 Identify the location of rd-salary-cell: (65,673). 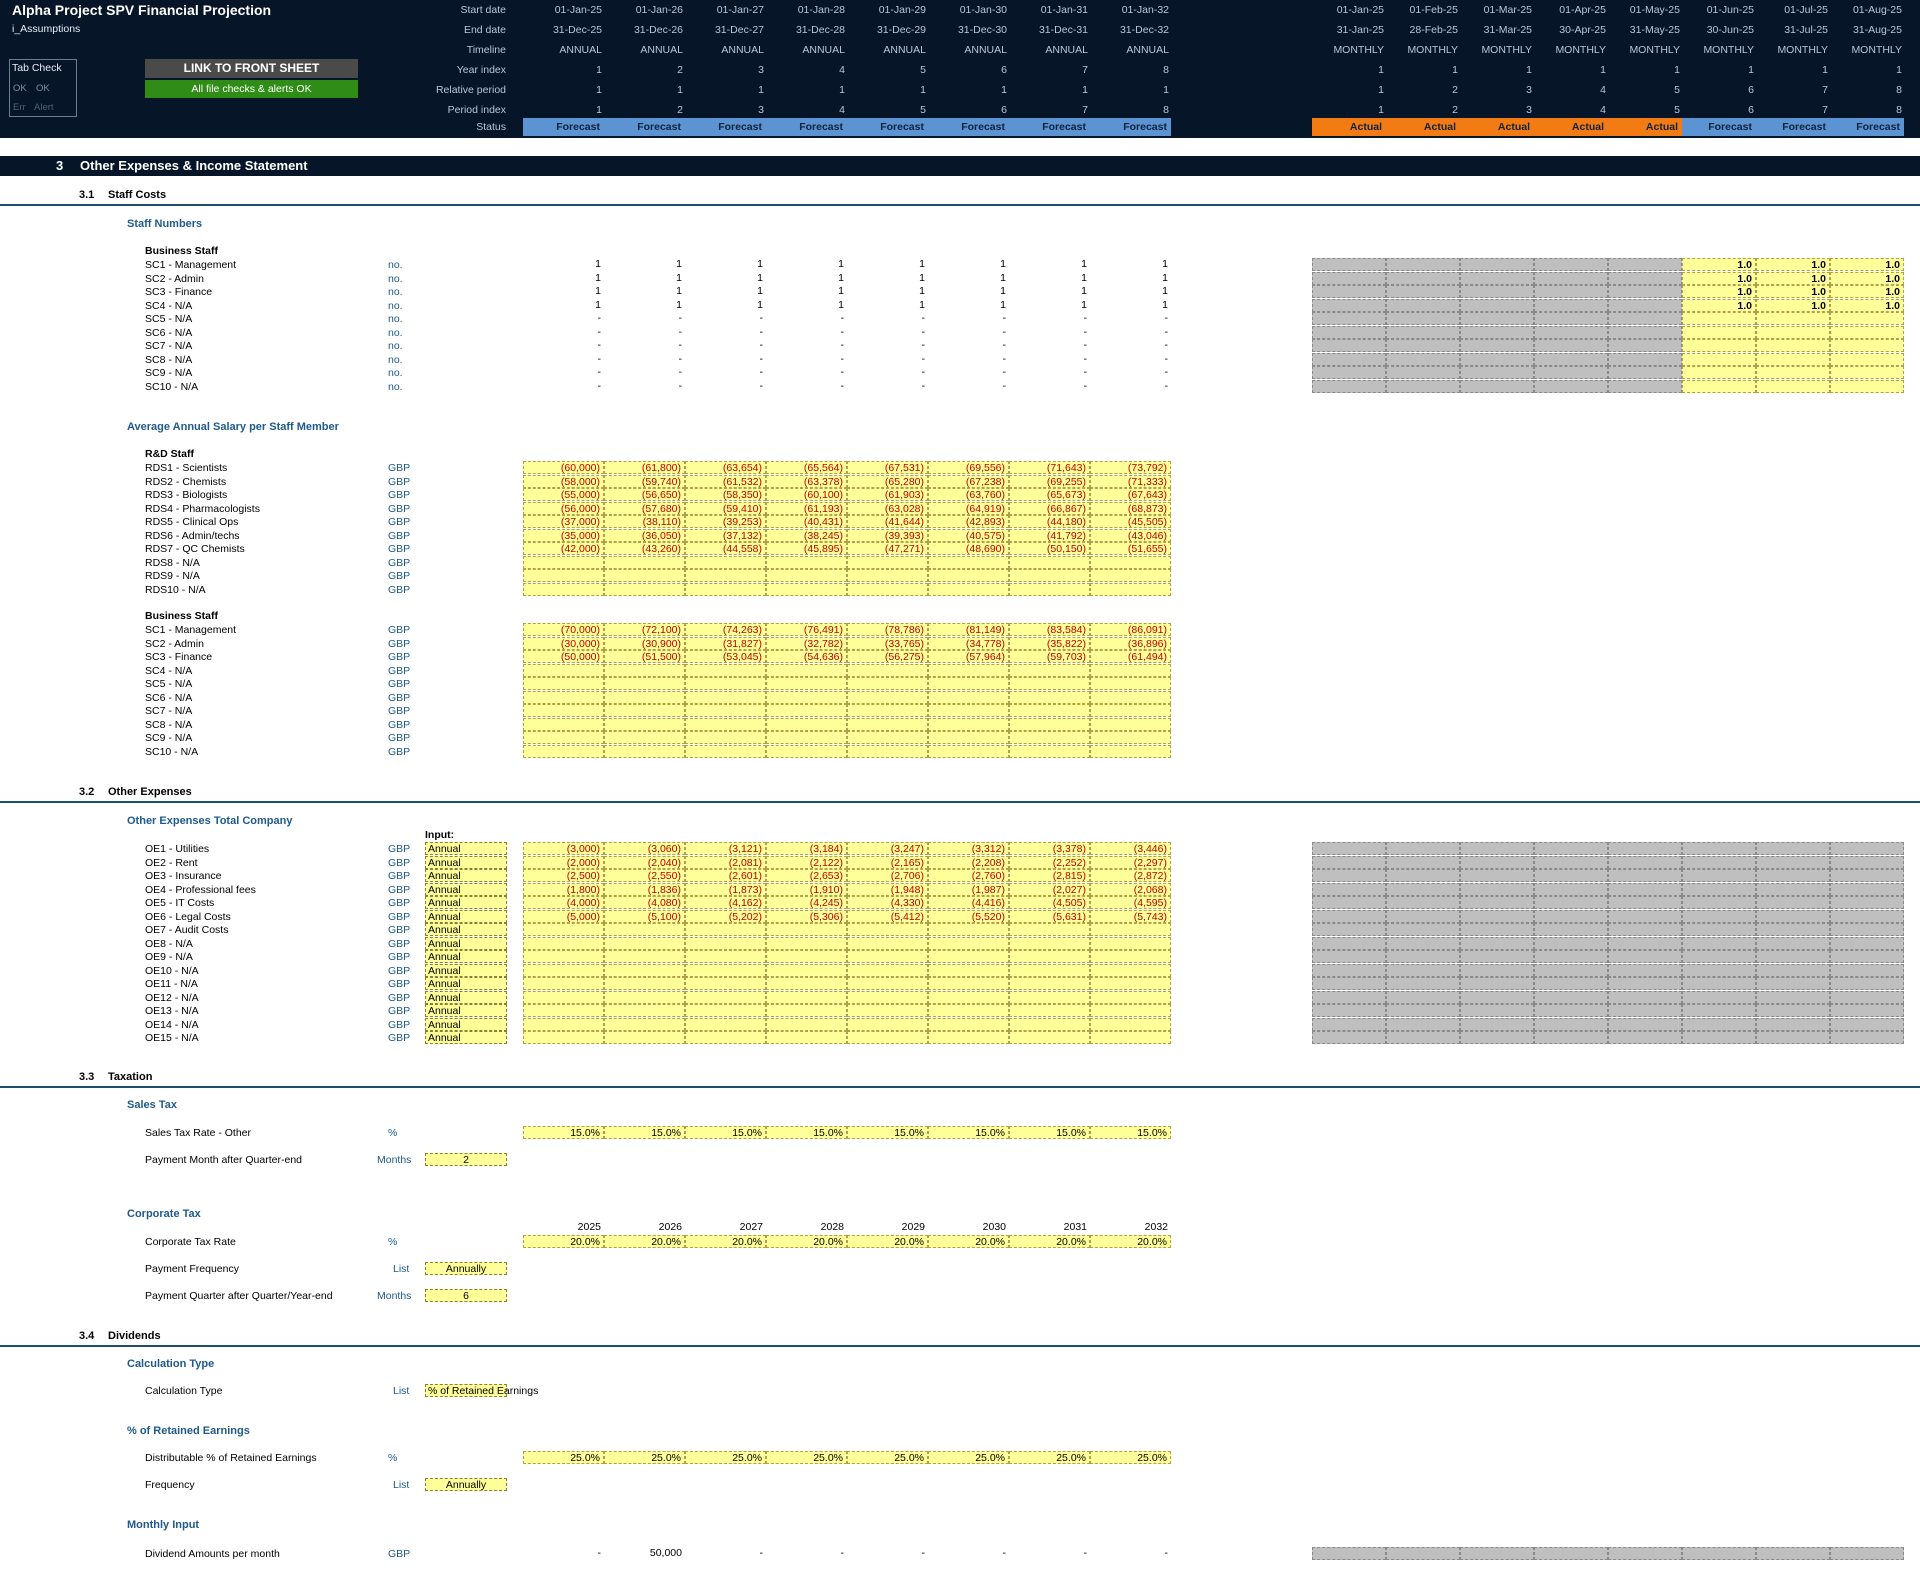
(1049, 494).